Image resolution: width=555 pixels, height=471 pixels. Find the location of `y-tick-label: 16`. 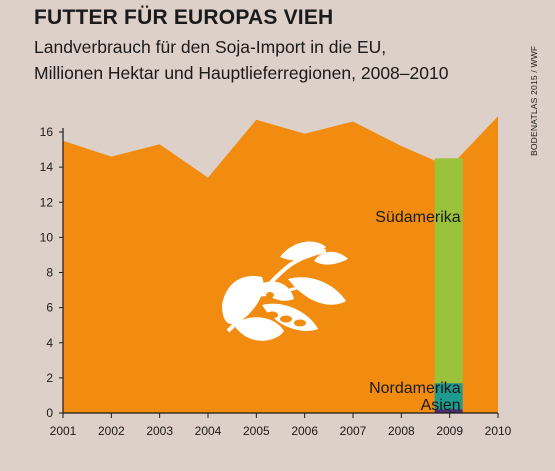

y-tick-label: 16 is located at coordinates (47, 132).